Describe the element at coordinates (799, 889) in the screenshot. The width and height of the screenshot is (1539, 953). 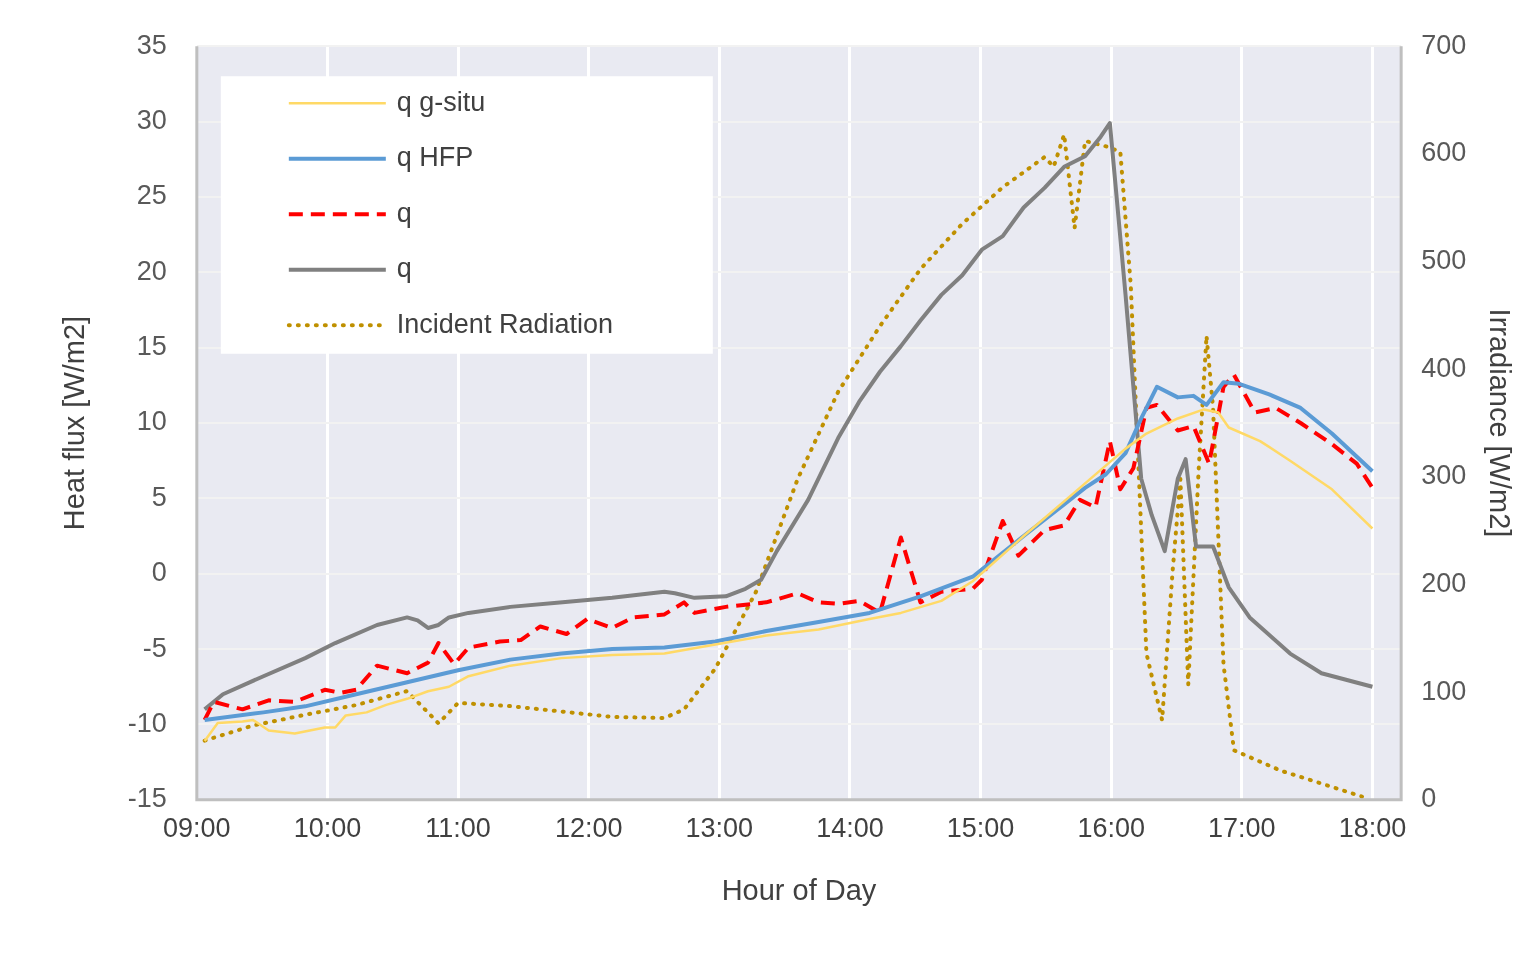
I see `x-axis-title: Hour of Day` at that location.